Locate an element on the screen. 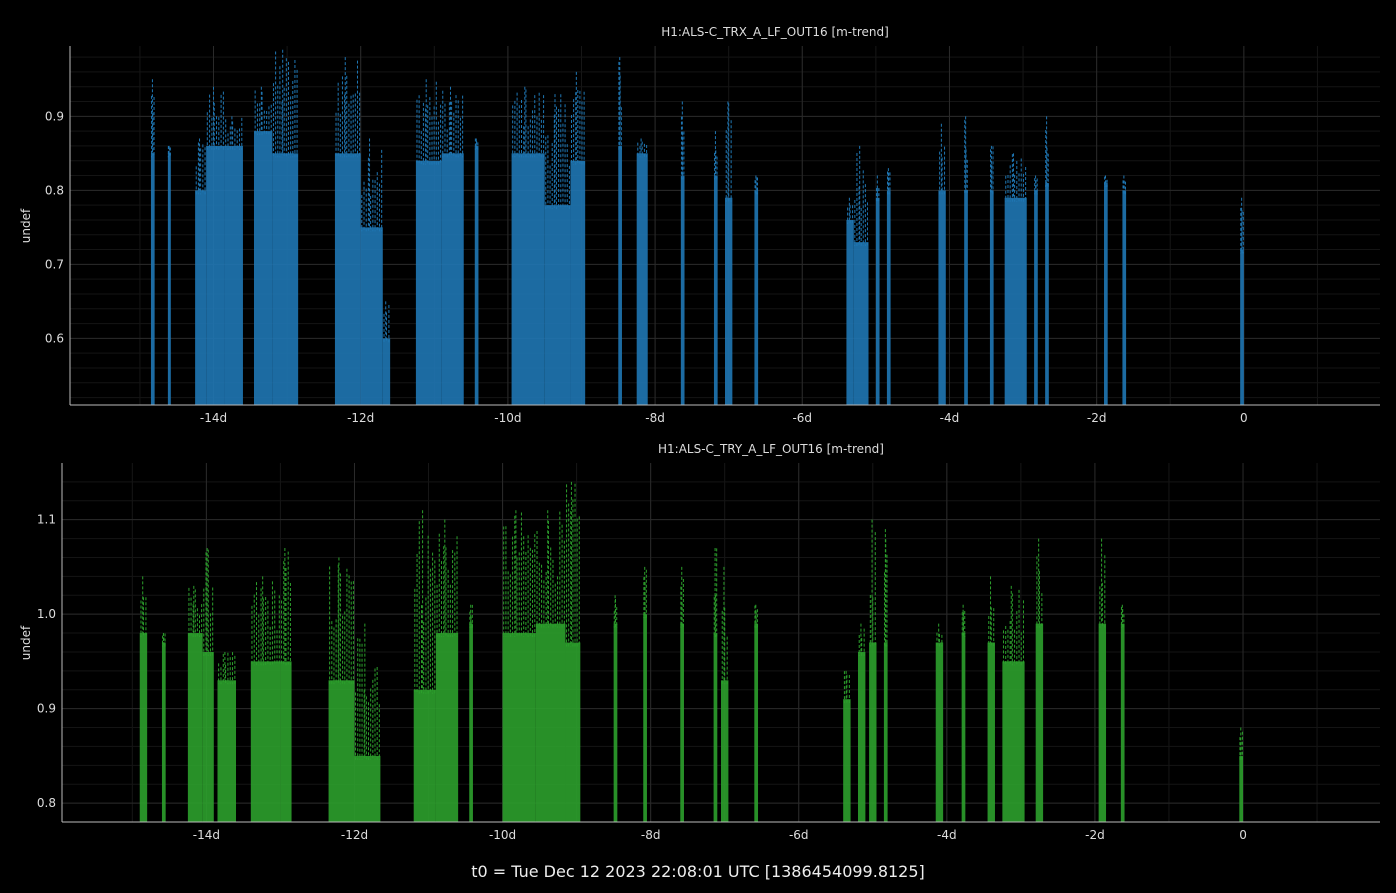  x-tick-label: -10d is located at coordinates (502, 835).